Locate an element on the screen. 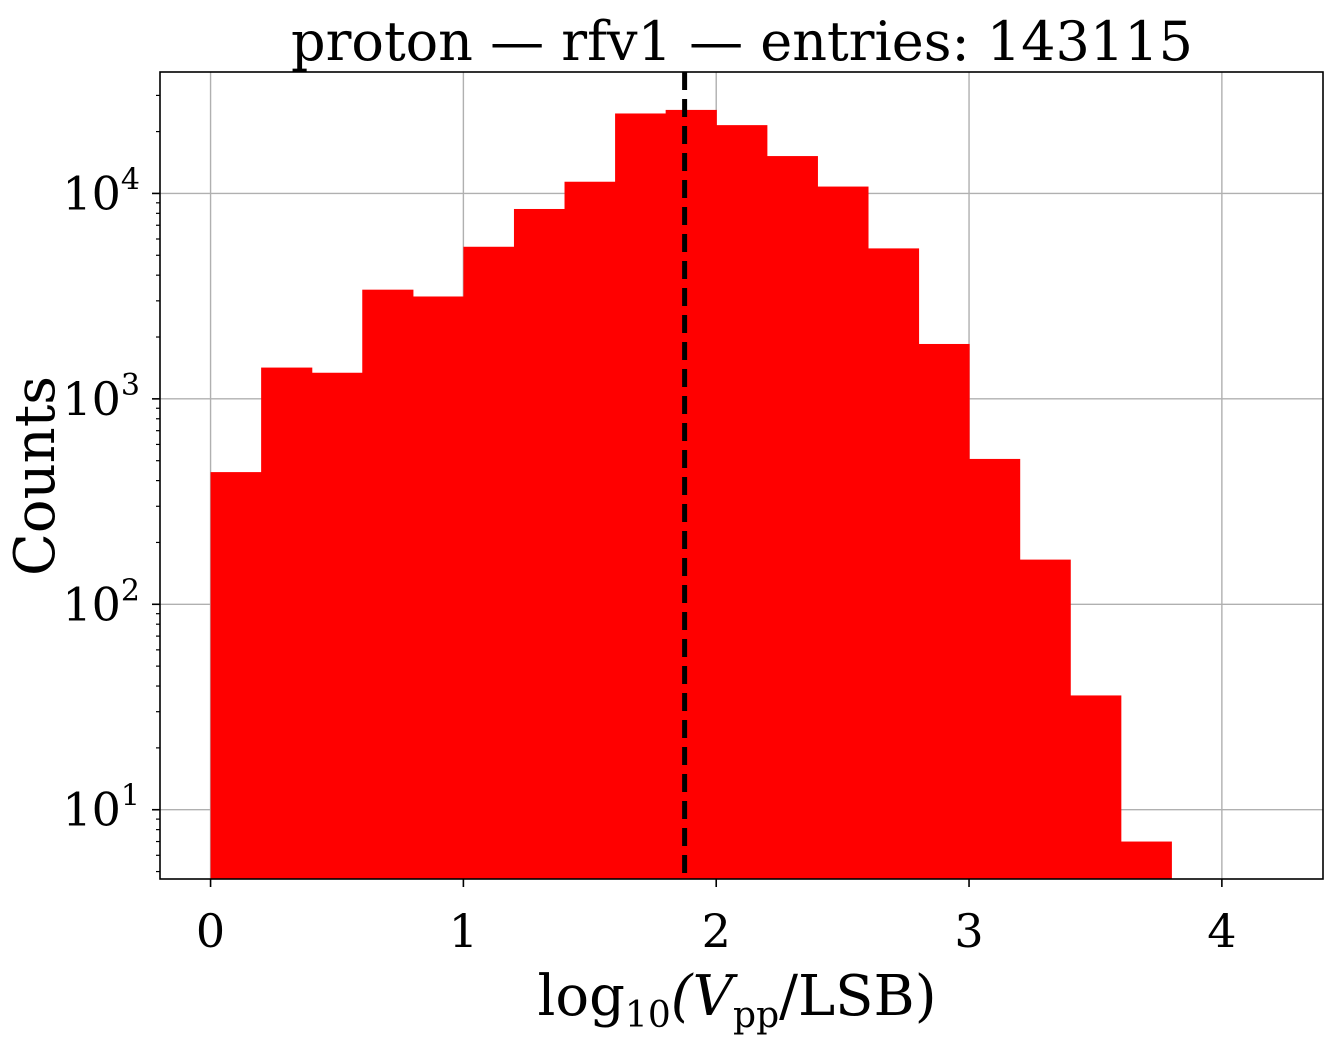 Image resolution: width=1337 pixels, height=1043 pixels. y-tick-label: 10² is located at coordinates (101, 602).